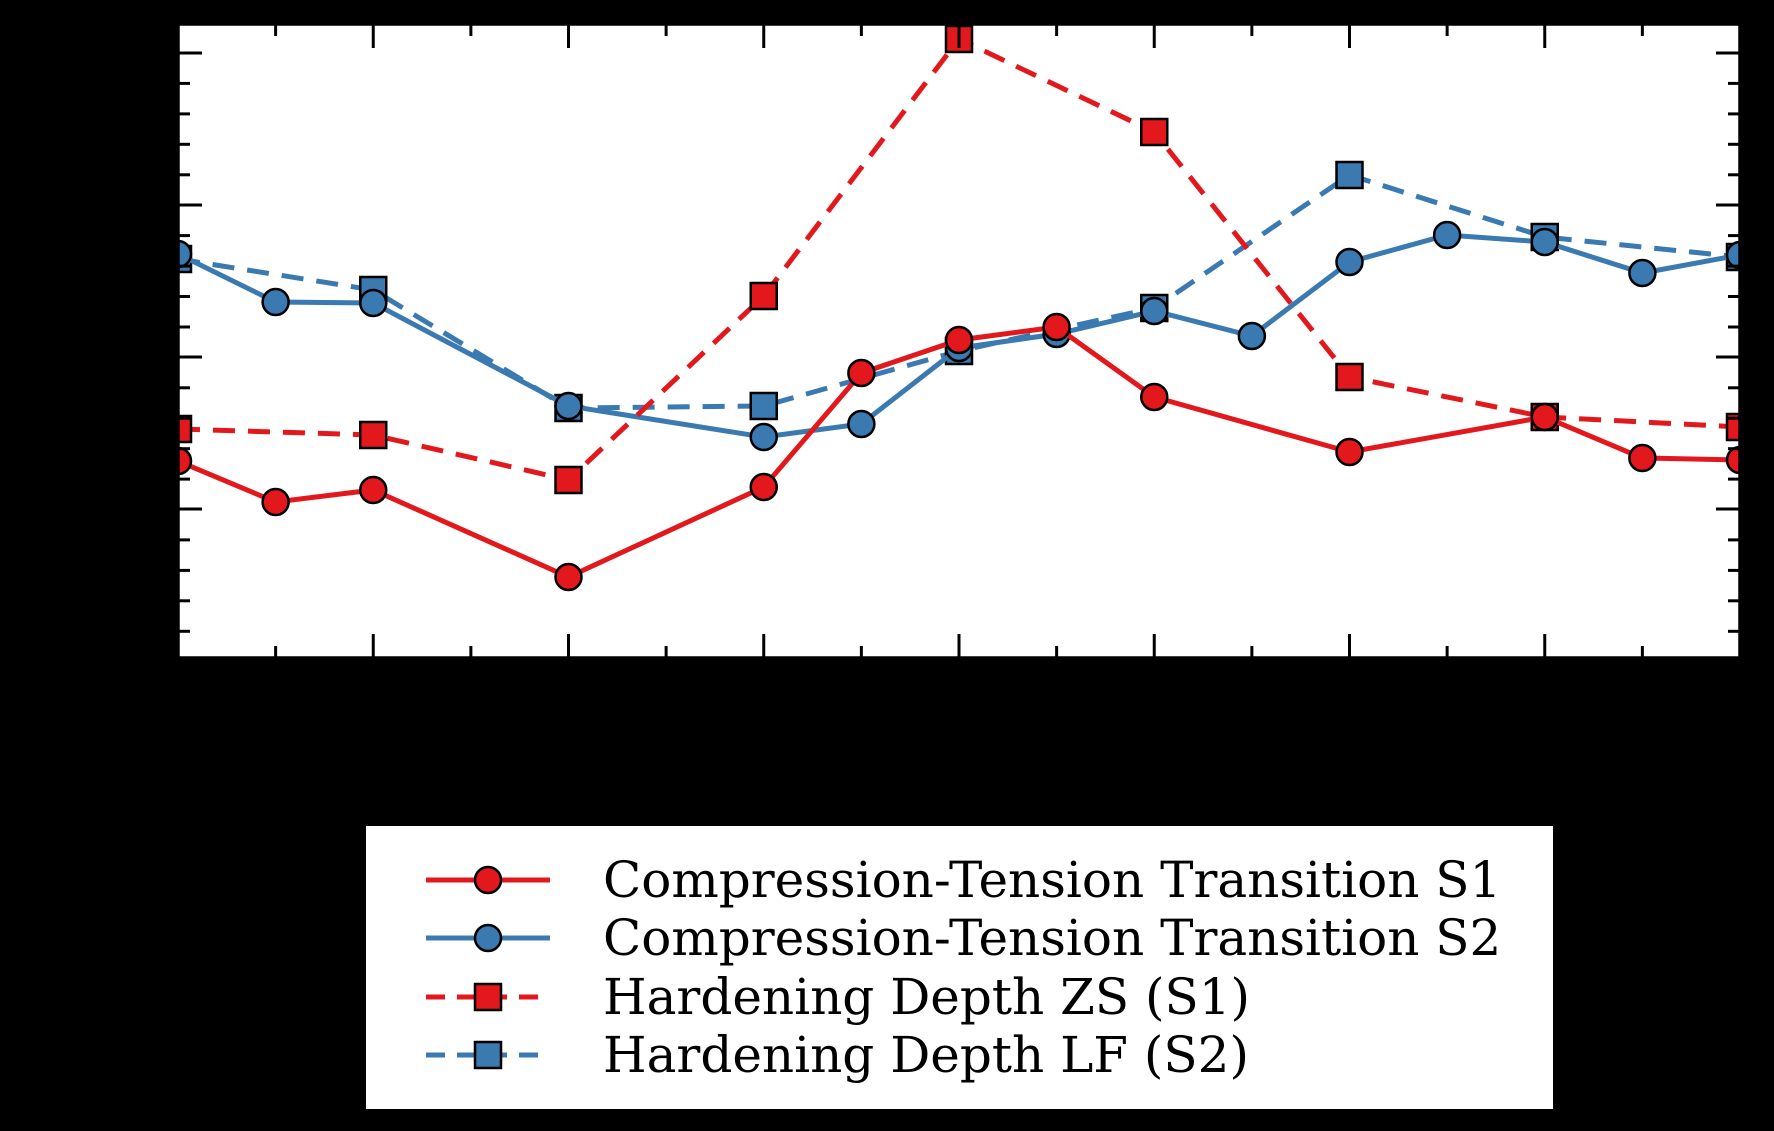 This screenshot has height=1131, width=1774. I want to click on legend-label: Hardening Depth LF (S2), so click(926, 1054).